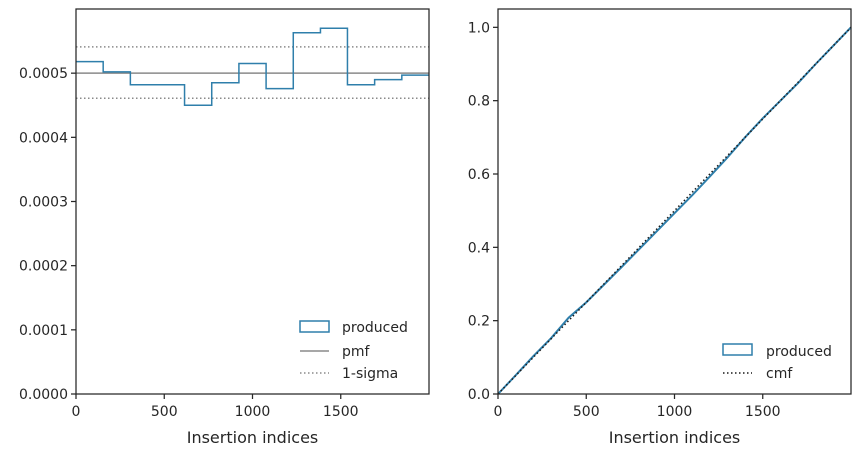 The image size is (861, 456). Describe the element at coordinates (479, 102) in the screenshot. I see `y-tick-label: 0.8` at that location.